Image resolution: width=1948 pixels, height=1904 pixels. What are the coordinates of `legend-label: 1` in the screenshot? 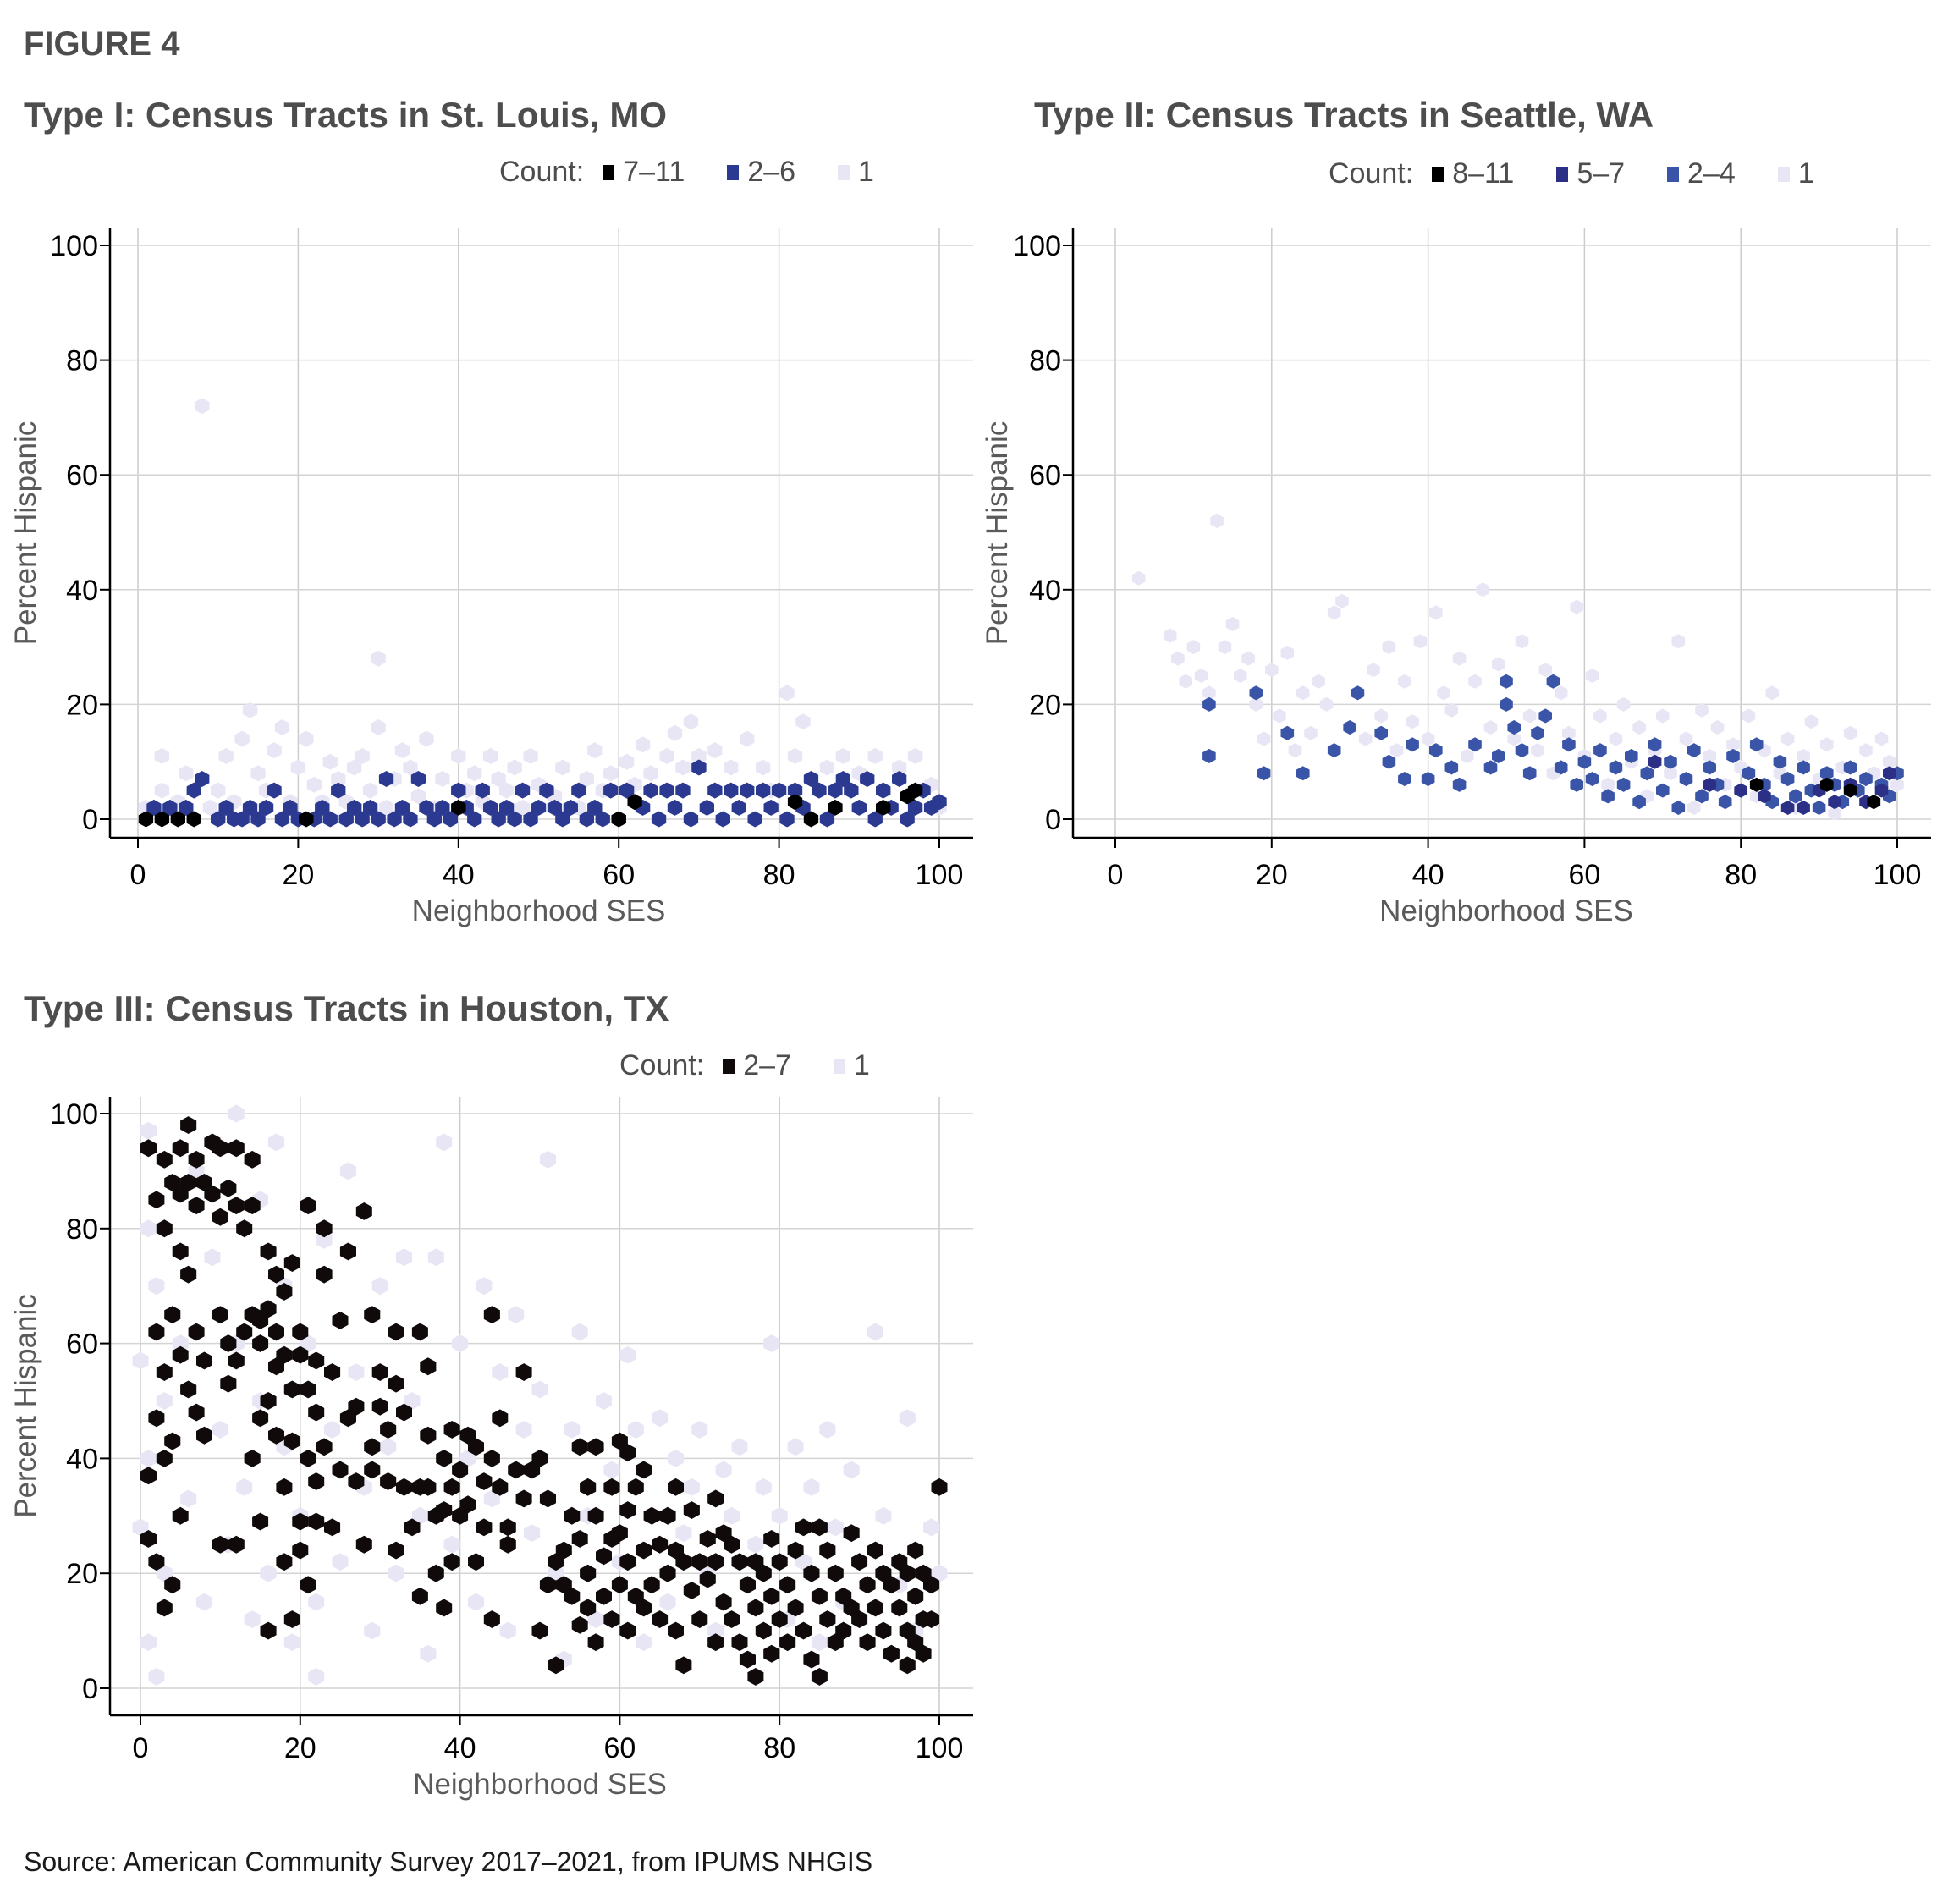 It's located at (861, 1065).